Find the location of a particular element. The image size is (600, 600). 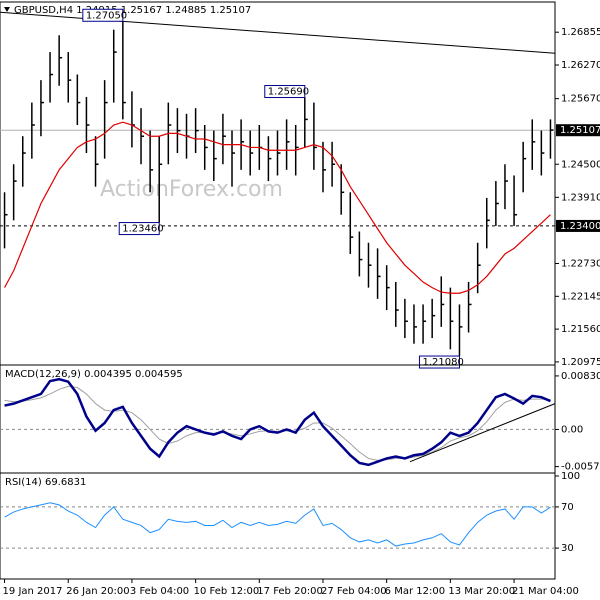

annotation-label: 1.23460 is located at coordinates (142, 229).